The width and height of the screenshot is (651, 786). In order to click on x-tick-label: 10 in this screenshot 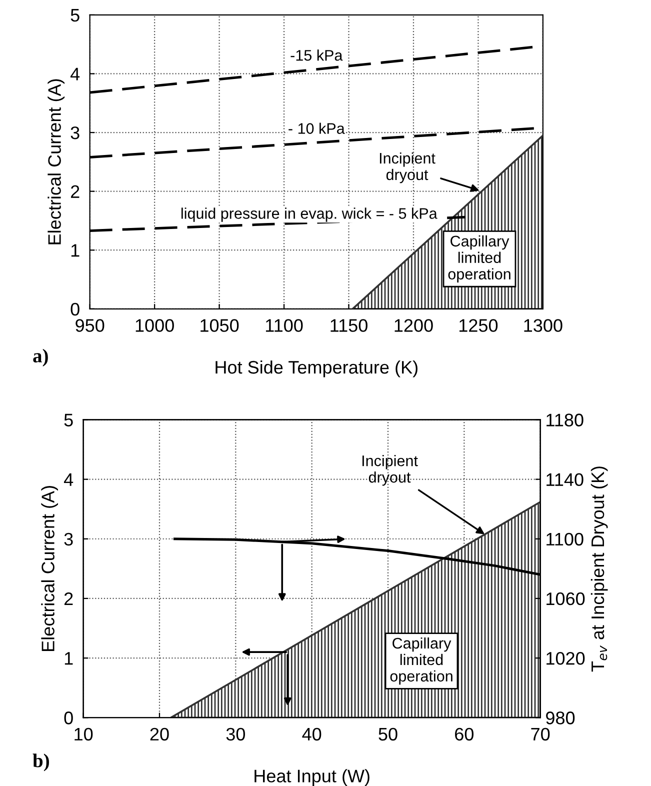, I will do `click(83, 734)`.